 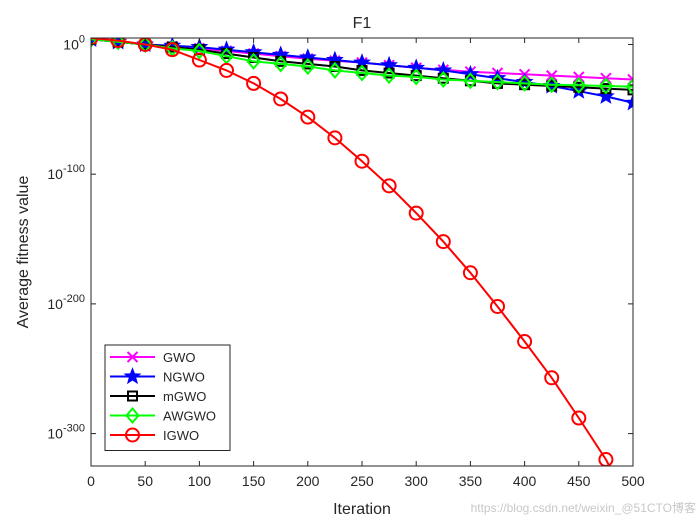 I want to click on legend: GWO NGWO mGWO AWGWO IGWO, so click(x=167, y=397).